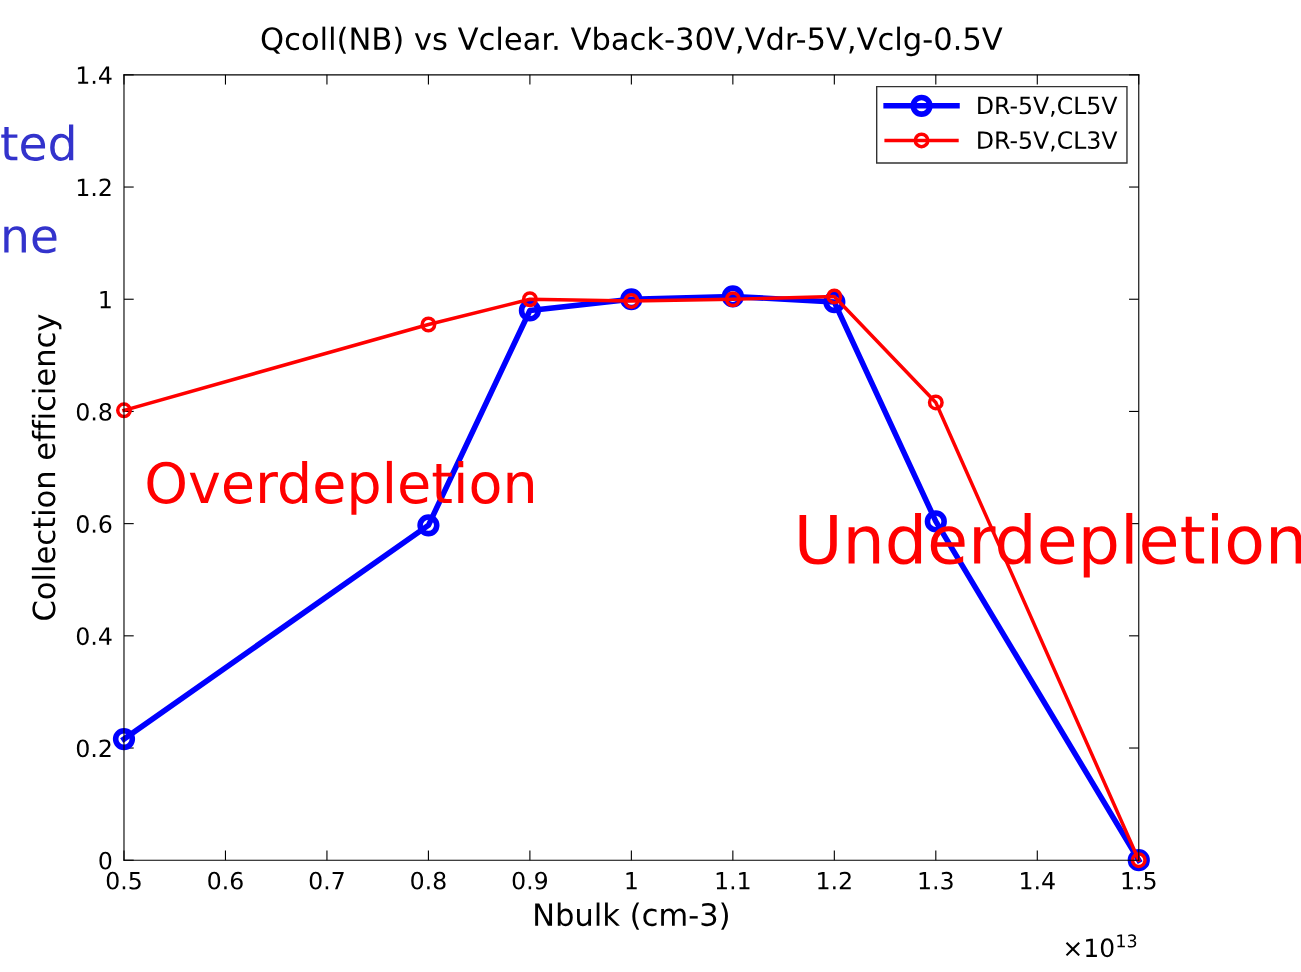  I want to click on text: ne, so click(30, 240).